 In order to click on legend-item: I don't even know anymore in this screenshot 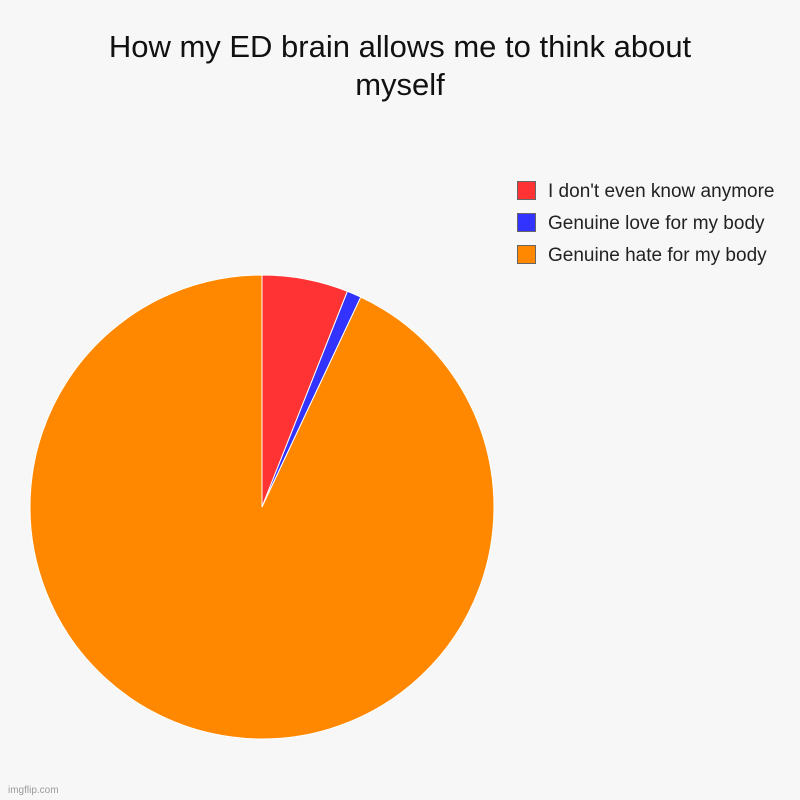, I will do `click(658, 192)`.